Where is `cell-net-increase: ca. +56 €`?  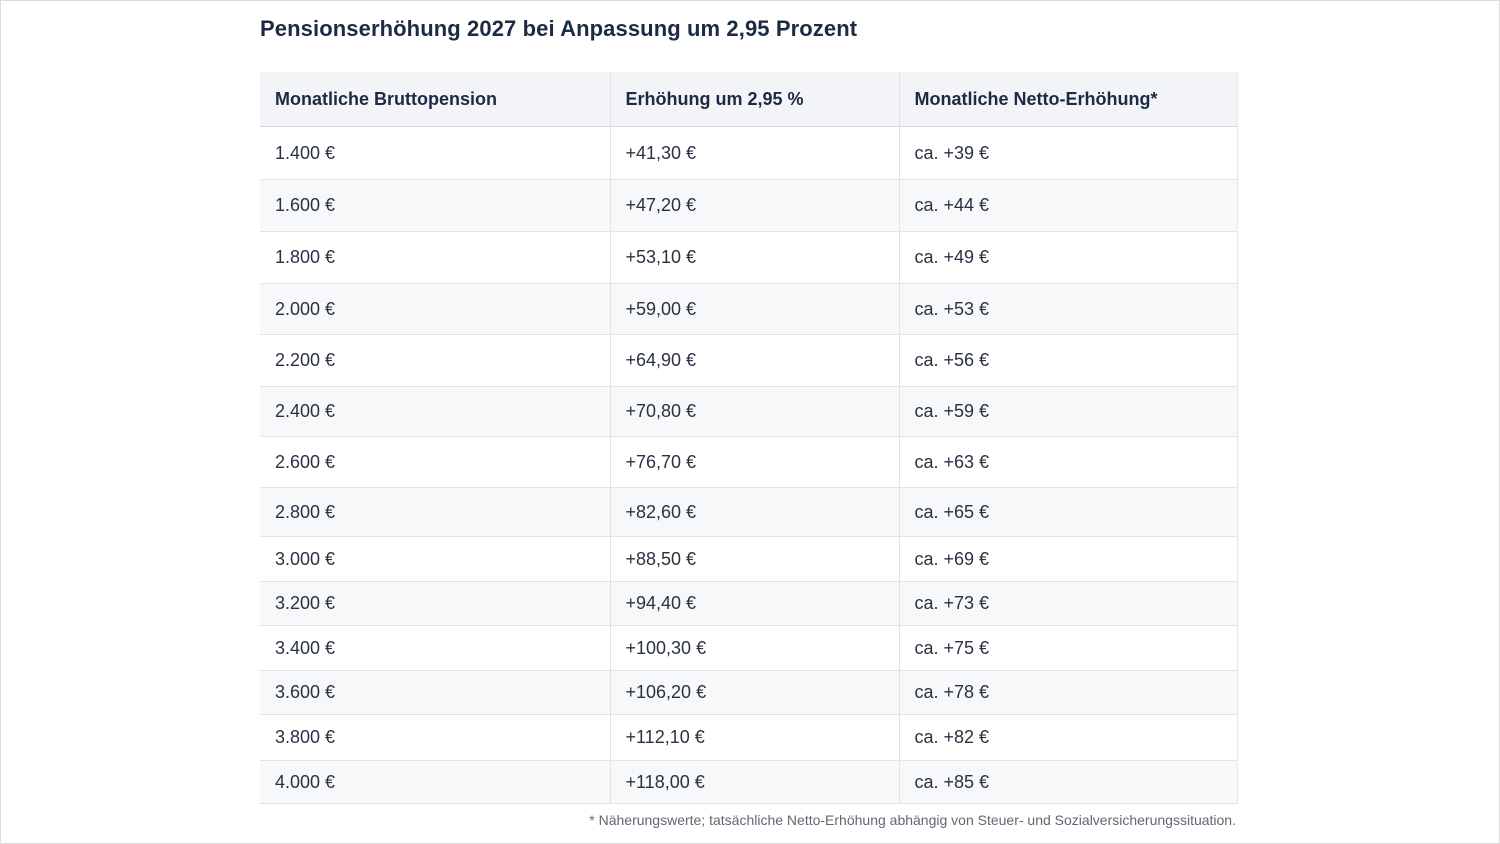
cell-net-increase: ca. +56 € is located at coordinates (1068, 360).